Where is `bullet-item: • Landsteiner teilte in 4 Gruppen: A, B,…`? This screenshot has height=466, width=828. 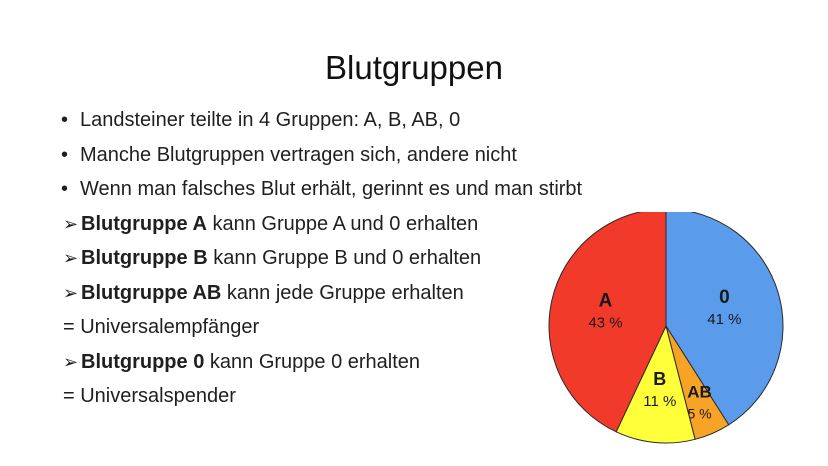 bullet-item: • Landsteiner teilte in 4 Gruppen: A, B,… is located at coordinates (340, 123).